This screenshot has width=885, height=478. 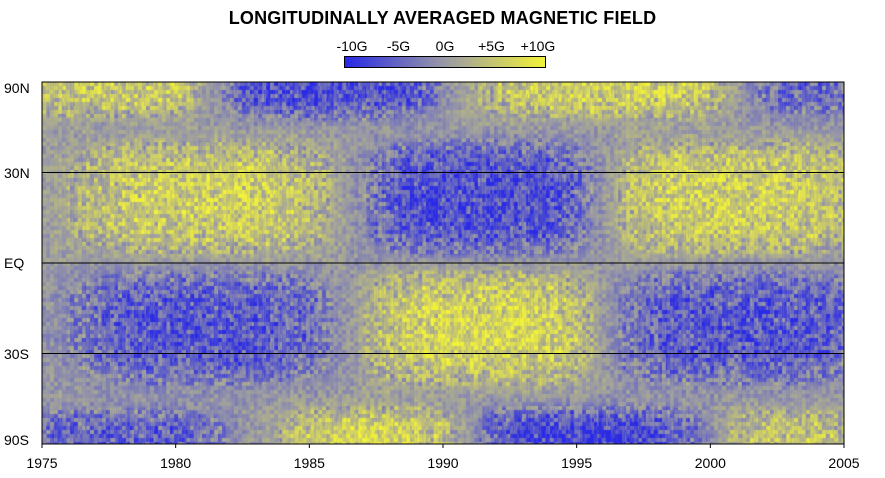 What do you see at coordinates (443, 463) in the screenshot?
I see `x-tick-label: 1990` at bounding box center [443, 463].